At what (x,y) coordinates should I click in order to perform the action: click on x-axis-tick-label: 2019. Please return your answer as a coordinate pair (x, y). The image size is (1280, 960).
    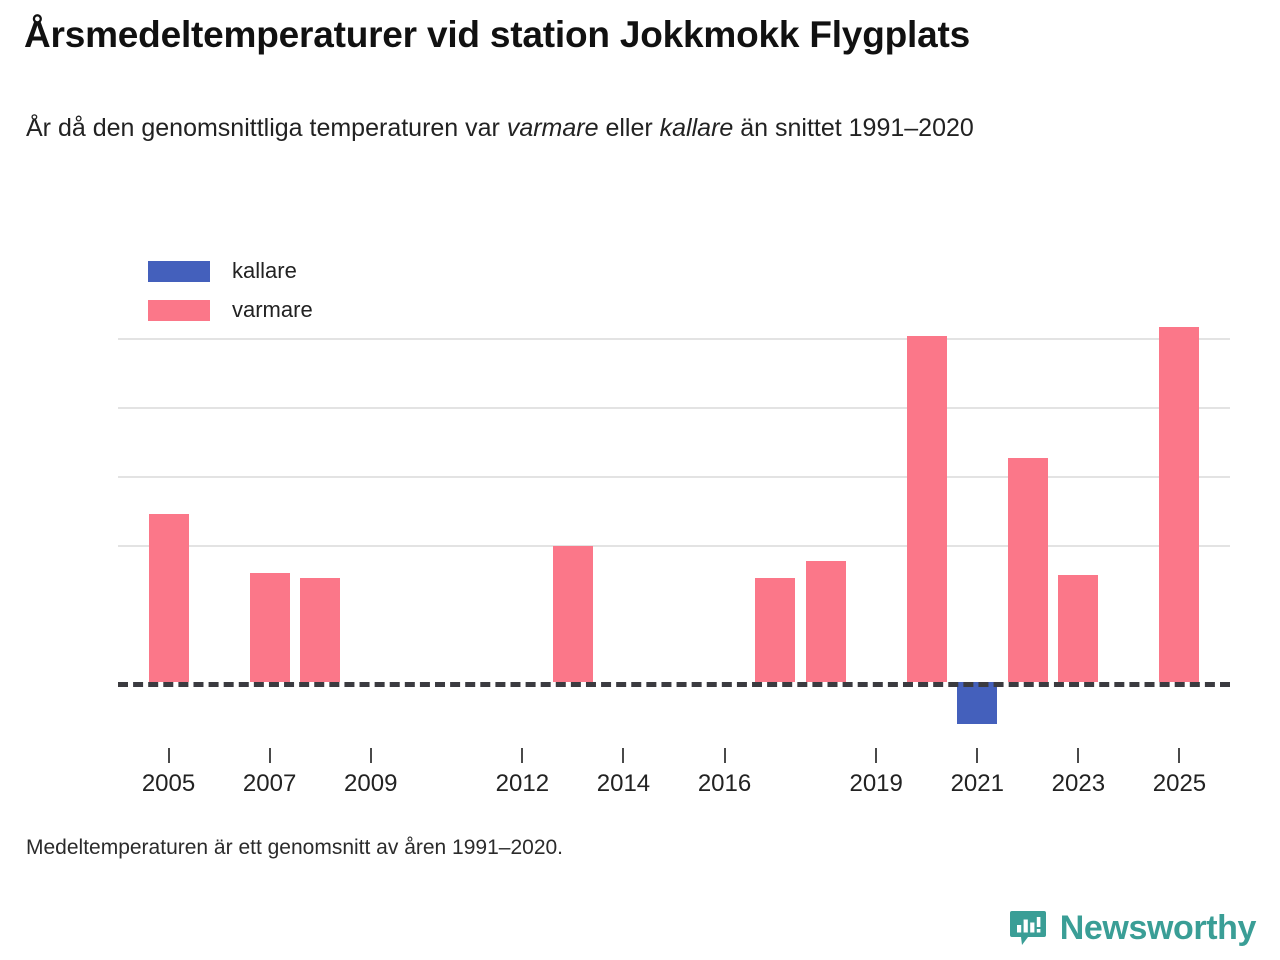
    Looking at the image, I should click on (876, 783).